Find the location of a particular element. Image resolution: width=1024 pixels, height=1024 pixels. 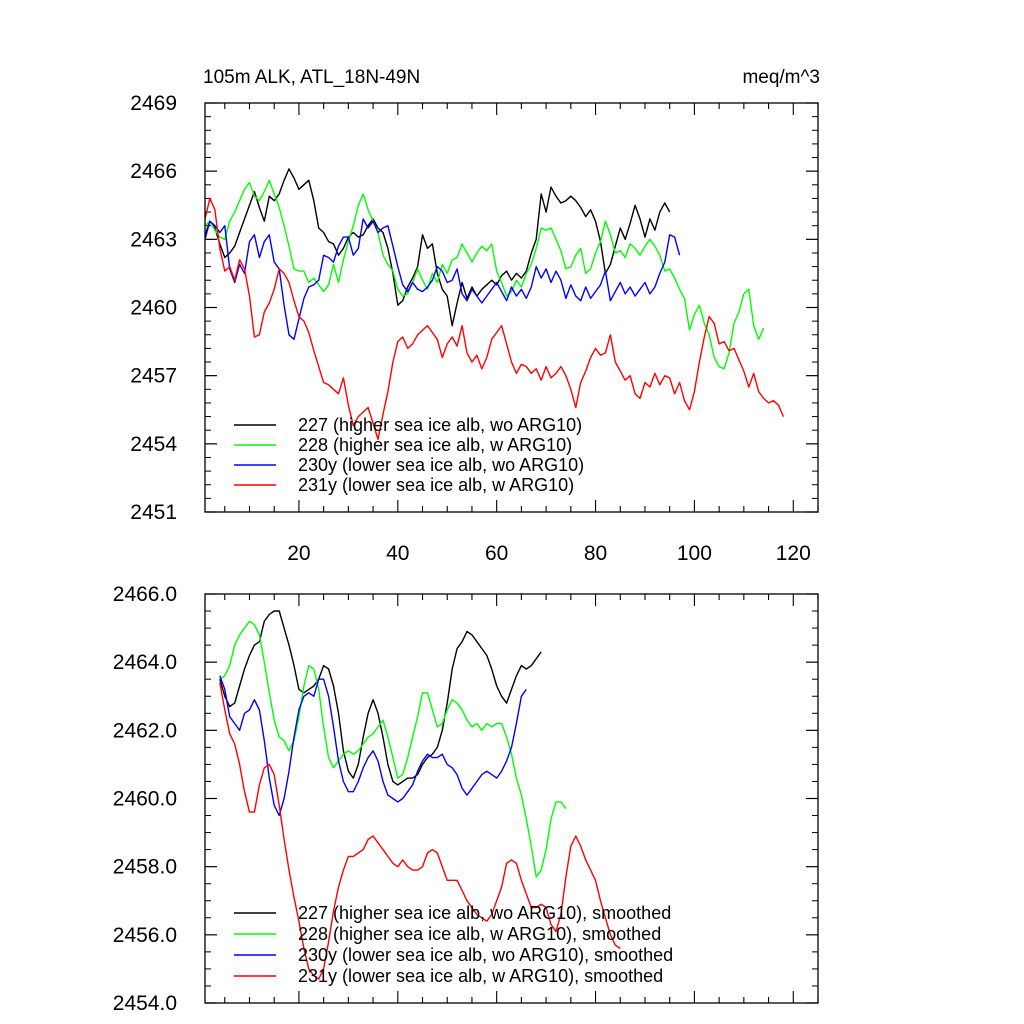

x-tick-label: 40 is located at coordinates (397, 553).